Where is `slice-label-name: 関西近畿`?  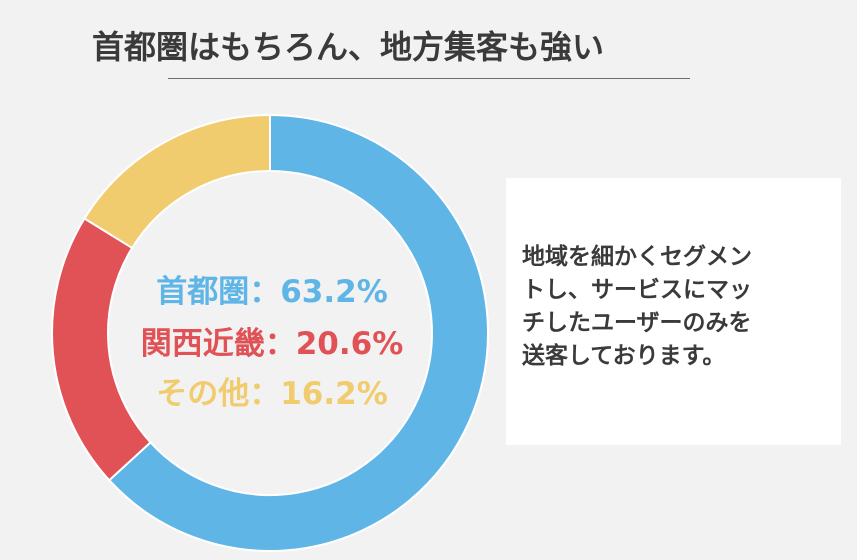 slice-label-name: 関西近畿 is located at coordinates (202, 344).